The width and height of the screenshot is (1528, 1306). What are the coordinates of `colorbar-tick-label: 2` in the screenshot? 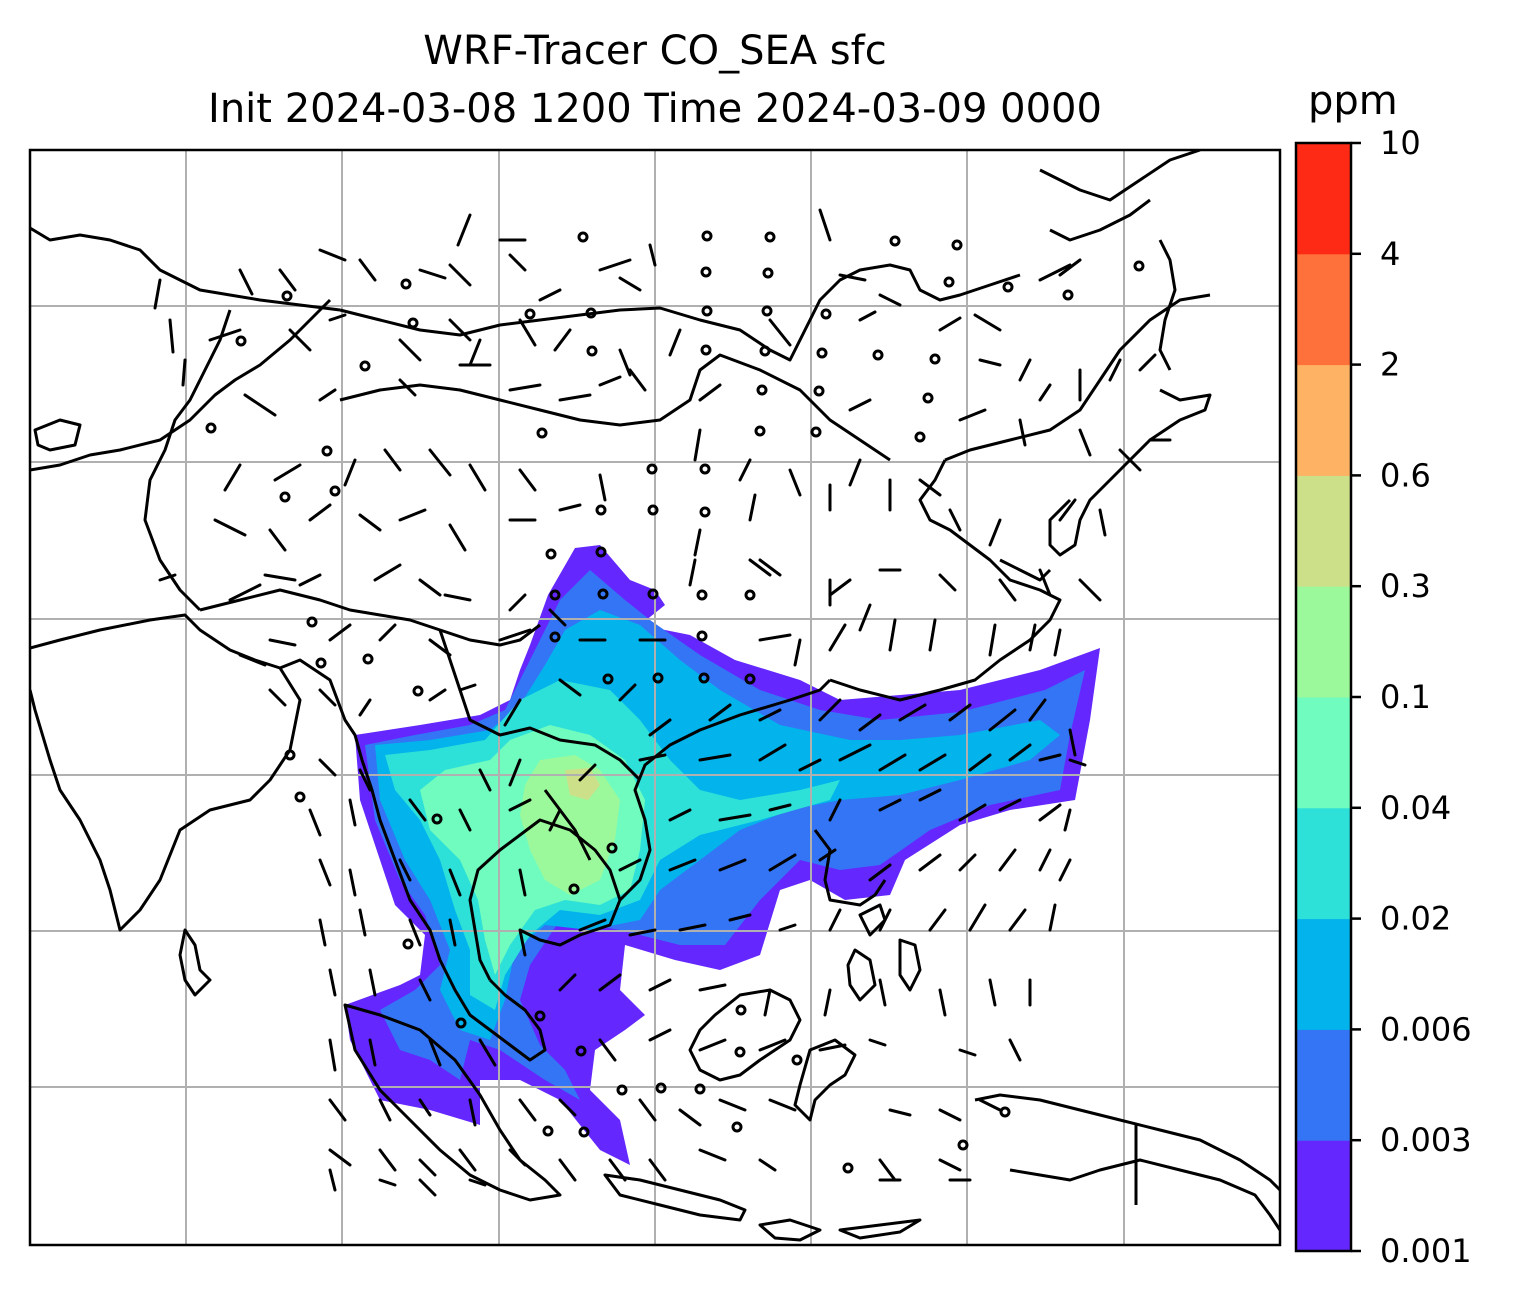 It's located at (1390, 365).